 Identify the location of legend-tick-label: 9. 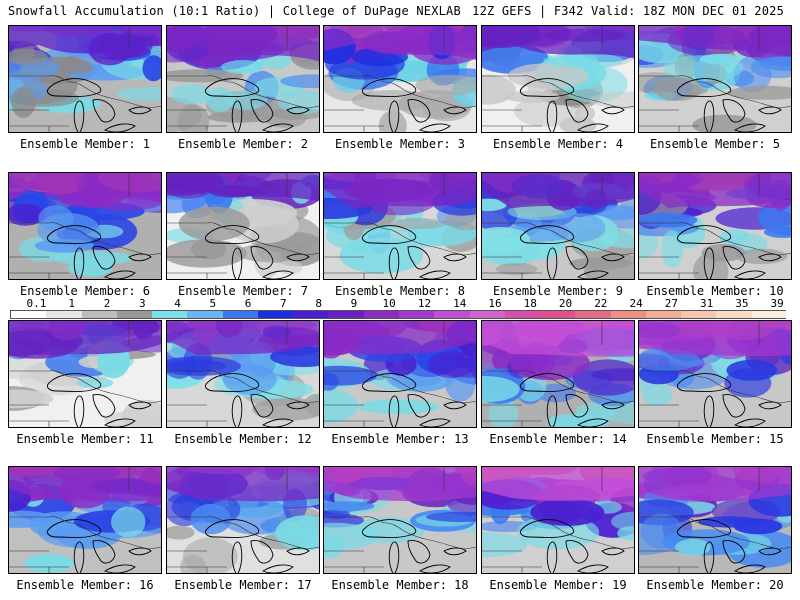
(354, 303).